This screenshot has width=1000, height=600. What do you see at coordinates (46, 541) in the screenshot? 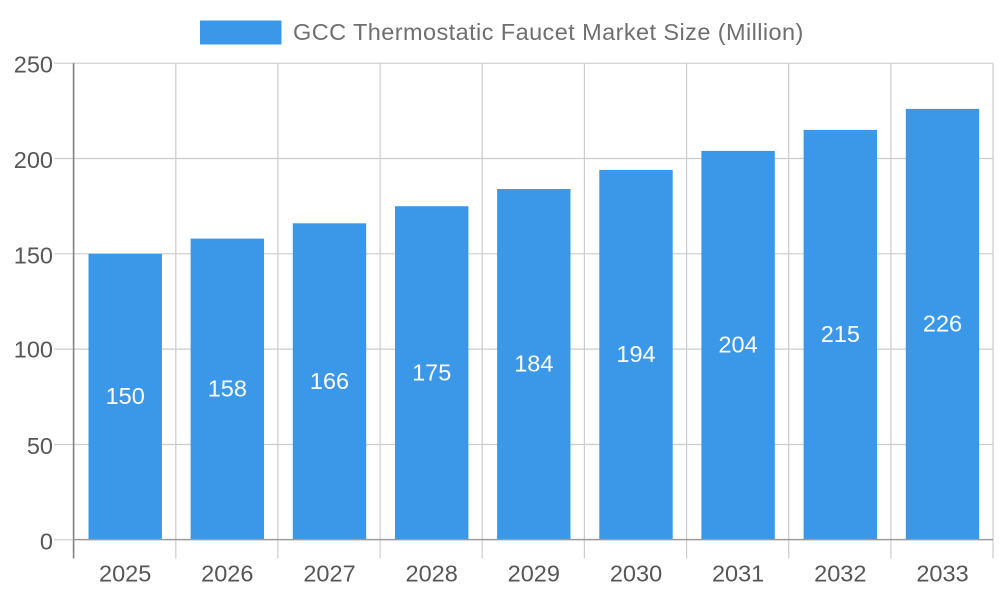
I see `svg-text: 0` at bounding box center [46, 541].